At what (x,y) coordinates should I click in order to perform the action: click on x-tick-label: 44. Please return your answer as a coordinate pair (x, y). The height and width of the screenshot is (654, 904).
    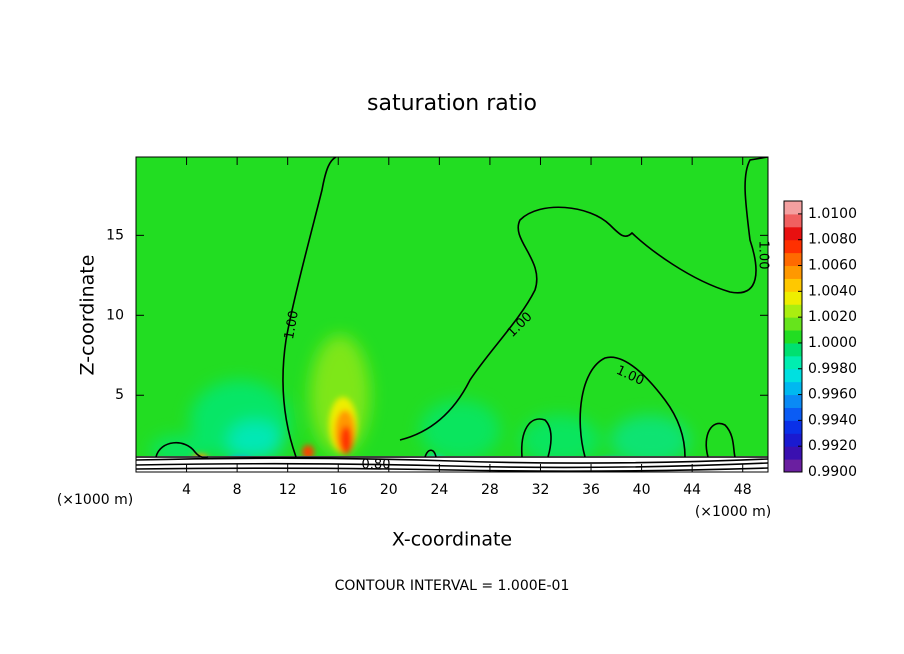
    Looking at the image, I should click on (692, 490).